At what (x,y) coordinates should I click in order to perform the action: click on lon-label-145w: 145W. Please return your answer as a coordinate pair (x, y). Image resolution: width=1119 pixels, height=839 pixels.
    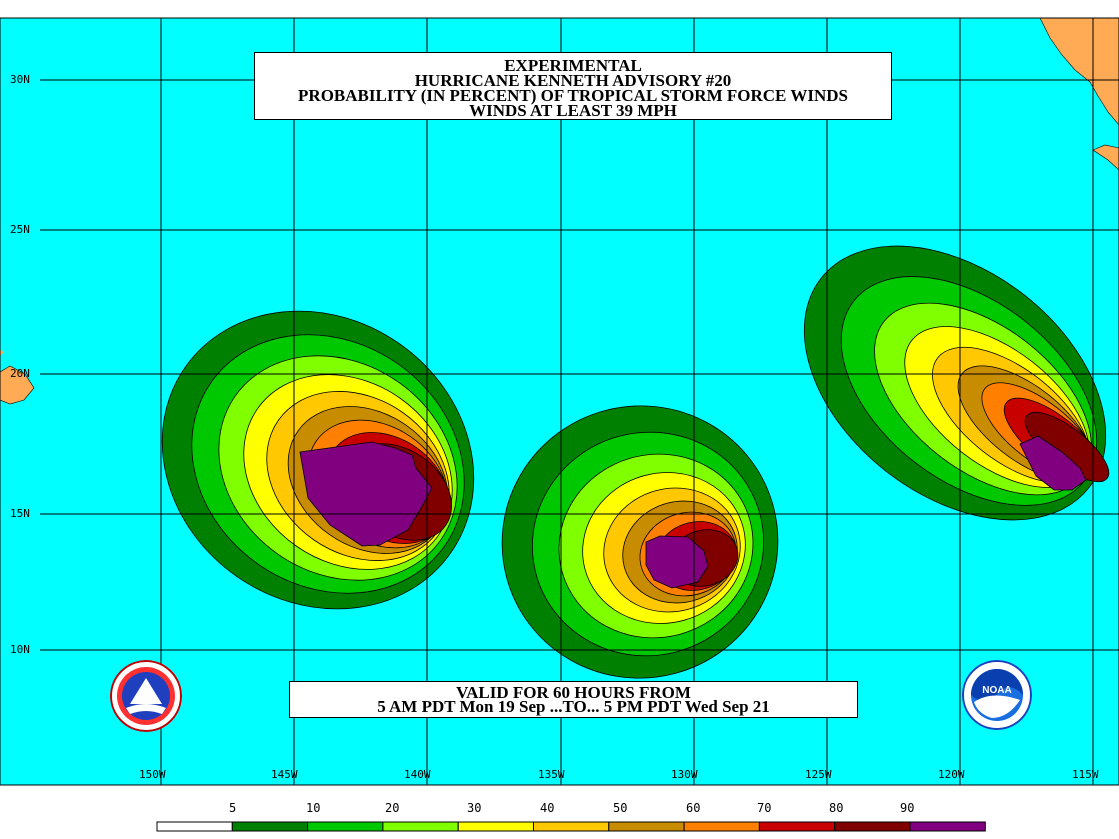
    Looking at the image, I should click on (284, 774).